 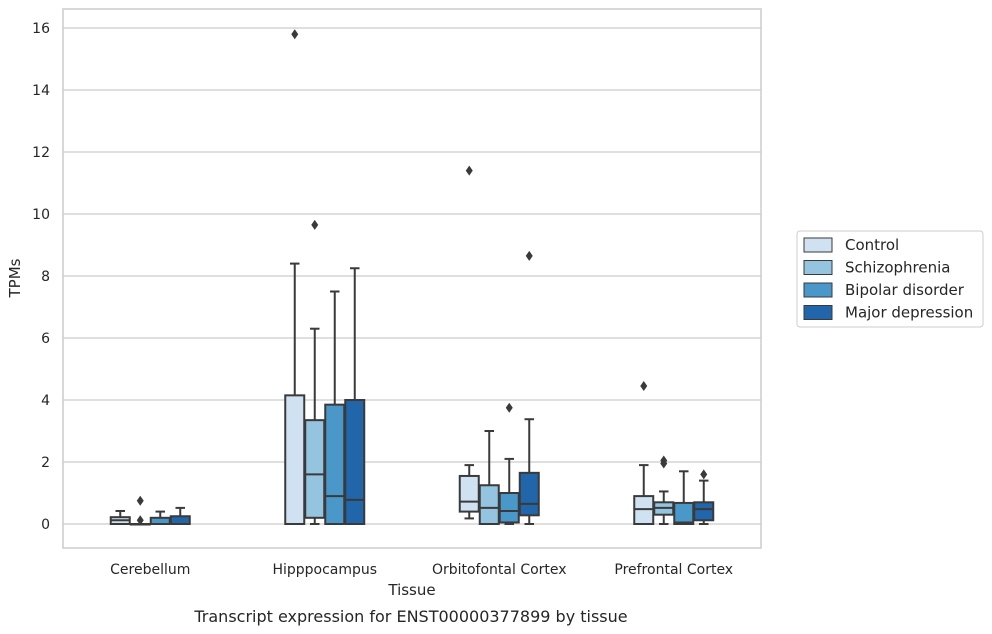 I want to click on y-tick-label: 16, so click(x=41, y=29).